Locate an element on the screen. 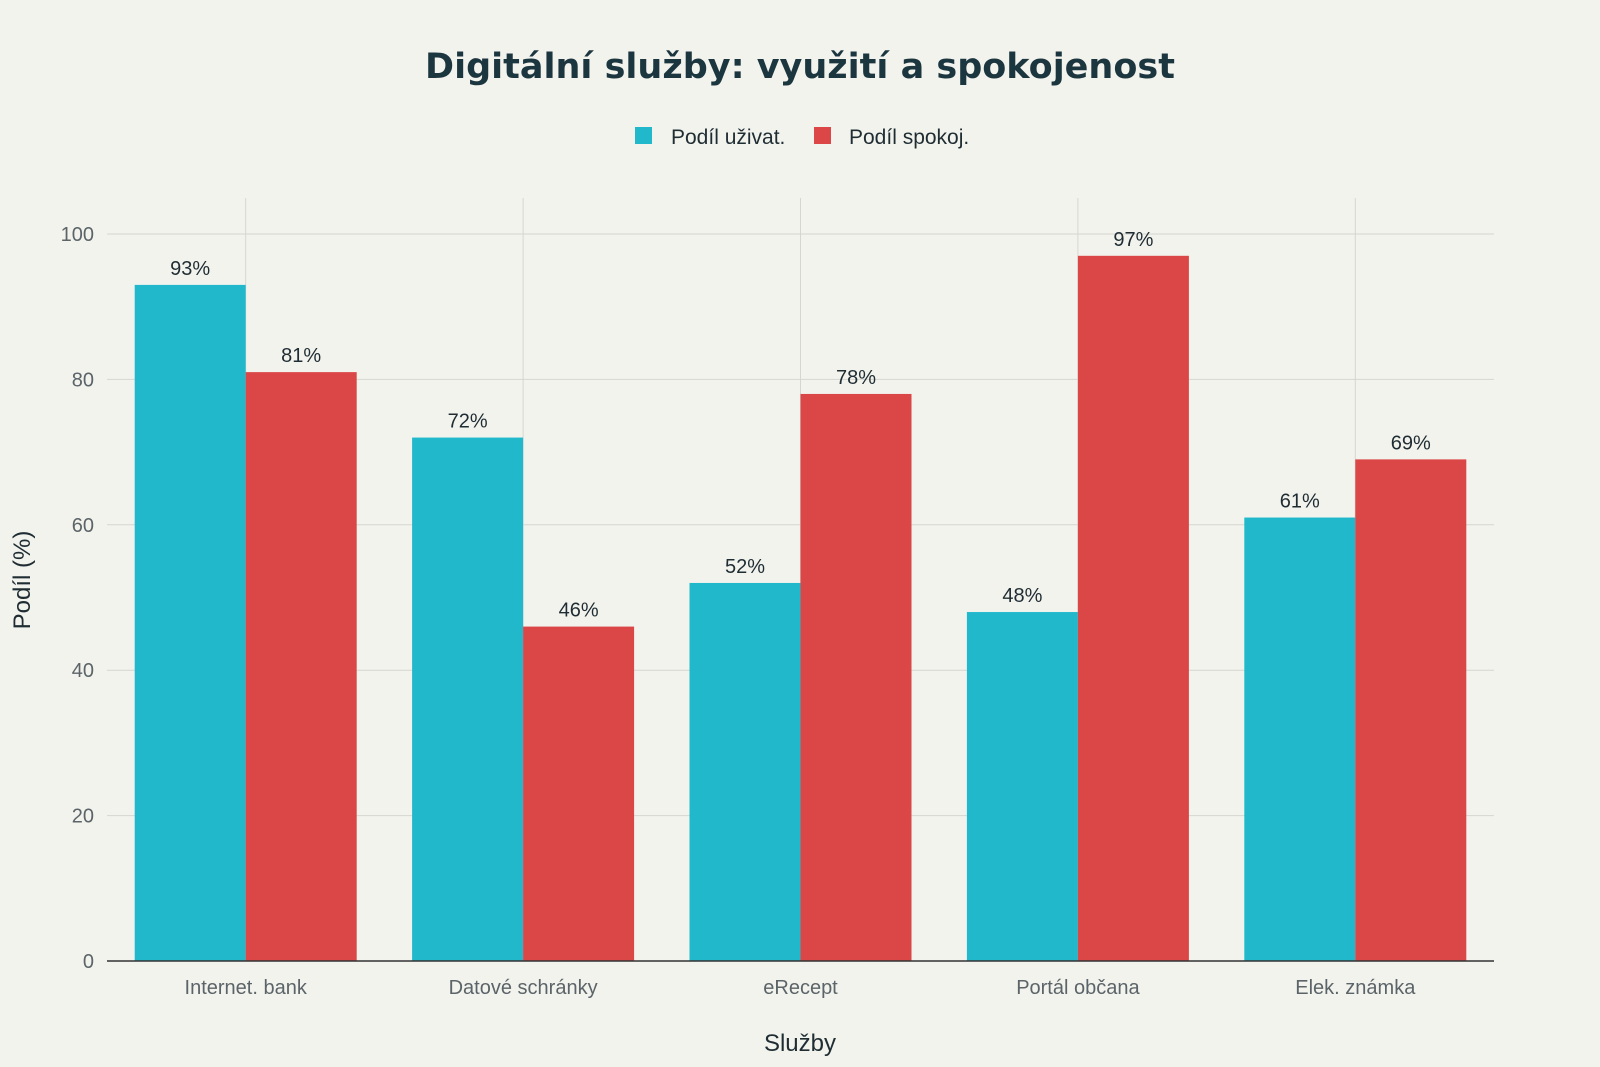 The height and width of the screenshot is (1067, 1600). legend-label-usage: Podíl uživat. is located at coordinates (728, 137).